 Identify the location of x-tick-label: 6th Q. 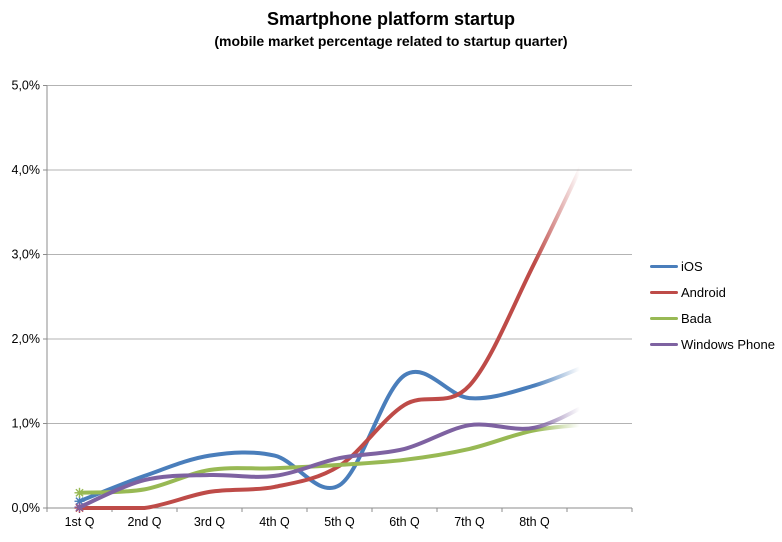
(404, 522).